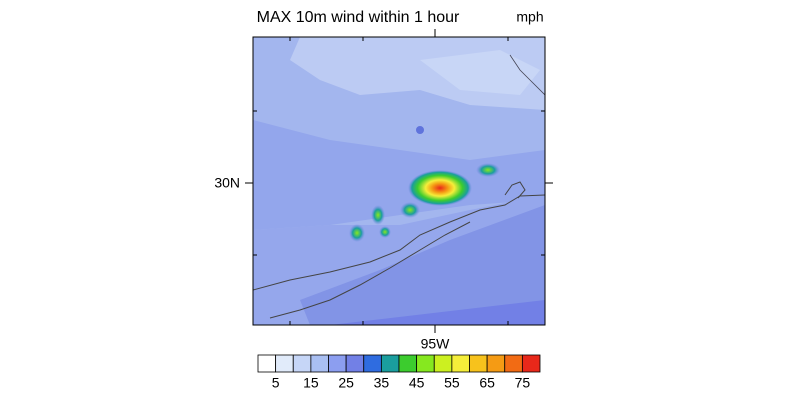 This screenshot has width=800, height=400. What do you see at coordinates (358, 17) in the screenshot?
I see `title: MAX 10m wind within 1 hour` at bounding box center [358, 17].